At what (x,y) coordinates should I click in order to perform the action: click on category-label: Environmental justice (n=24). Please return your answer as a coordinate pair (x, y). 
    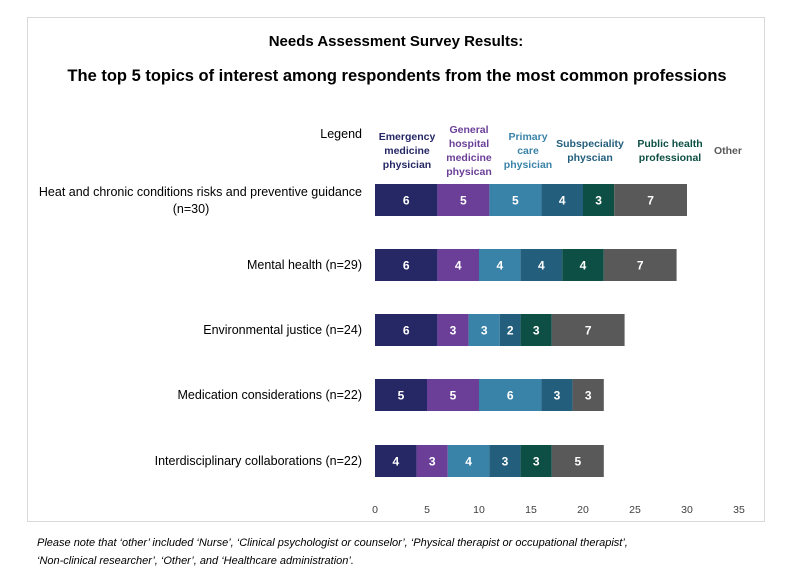
    Looking at the image, I should click on (282, 330).